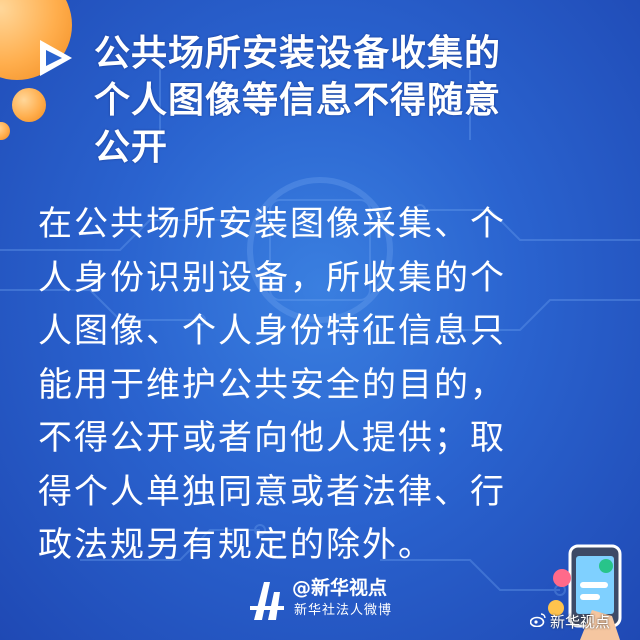  What do you see at coordinates (537, 622) in the screenshot?
I see `weibo-icon` at bounding box center [537, 622].